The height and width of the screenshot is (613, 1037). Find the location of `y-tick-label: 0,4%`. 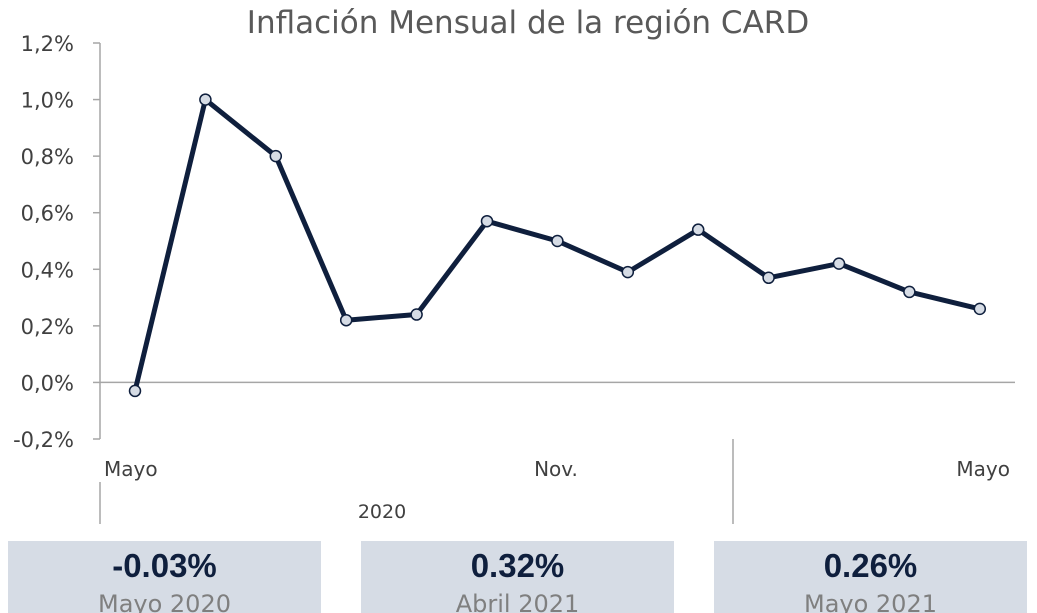

y-tick-label: 0,4% is located at coordinates (47, 270).